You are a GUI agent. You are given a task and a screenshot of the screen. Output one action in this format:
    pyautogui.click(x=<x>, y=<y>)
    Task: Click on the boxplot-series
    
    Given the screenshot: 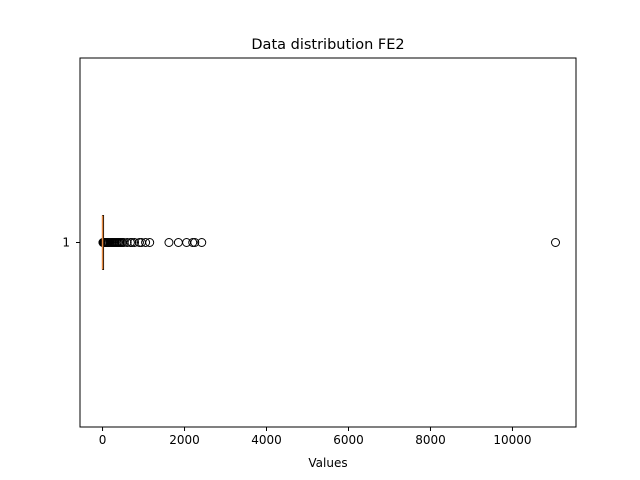 What is the action you would take?
    pyautogui.click(x=329, y=242)
    